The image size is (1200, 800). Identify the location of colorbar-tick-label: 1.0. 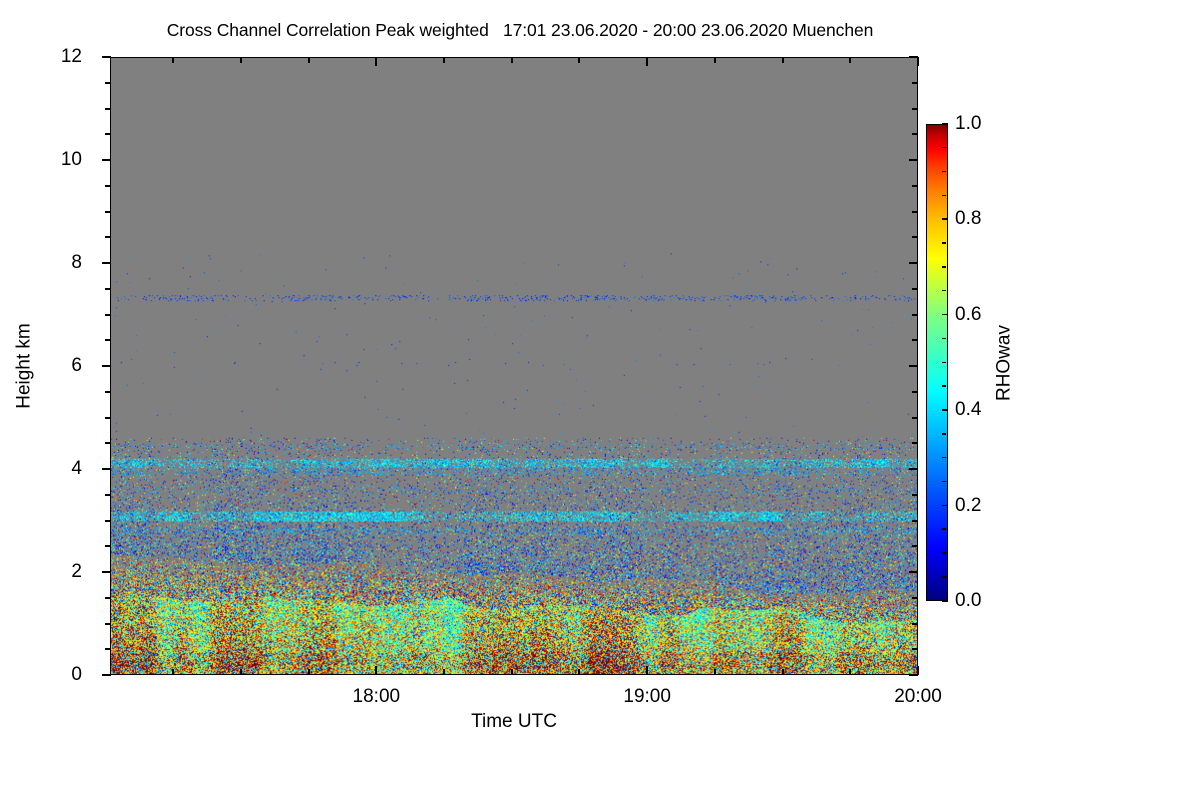
(968, 123).